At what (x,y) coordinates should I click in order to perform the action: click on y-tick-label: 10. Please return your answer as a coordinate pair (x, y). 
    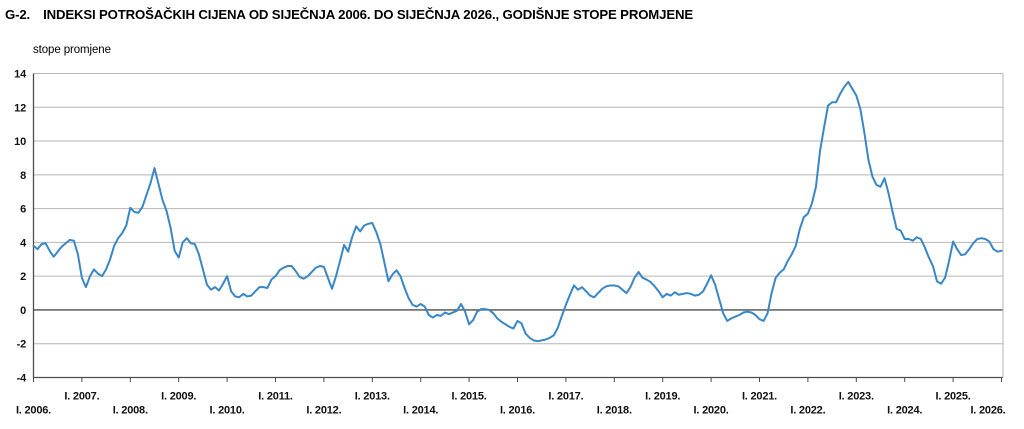
    Looking at the image, I should click on (20, 142).